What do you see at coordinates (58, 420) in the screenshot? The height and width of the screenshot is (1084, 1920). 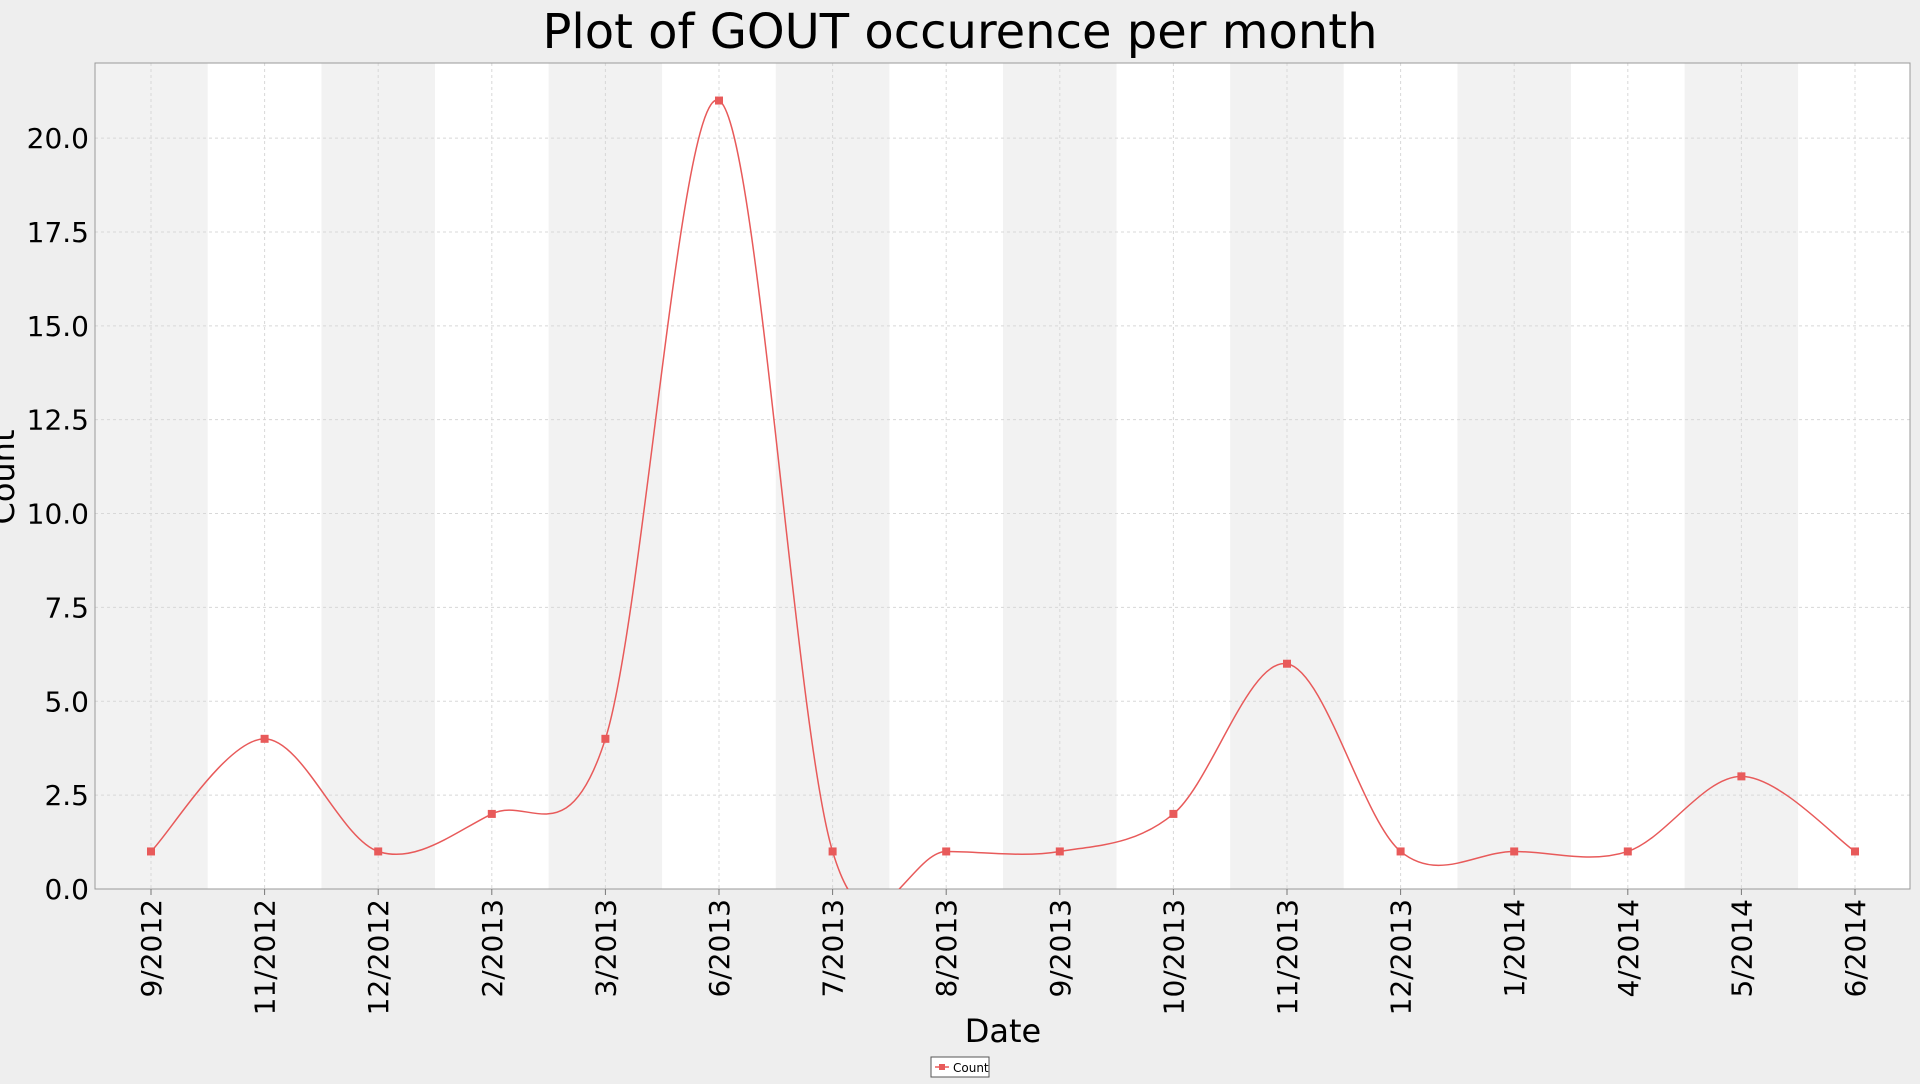 I see `y-tick-label: 12.5` at bounding box center [58, 420].